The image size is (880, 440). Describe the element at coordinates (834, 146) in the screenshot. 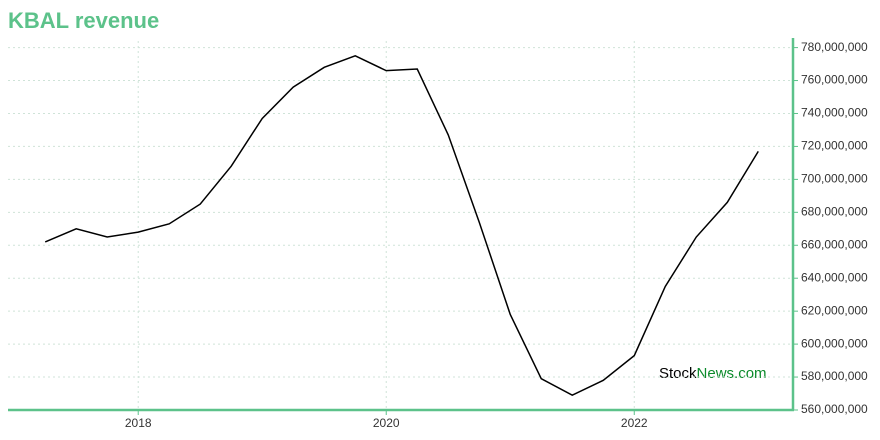

I see `y-tick-label: 720,000,000` at that location.